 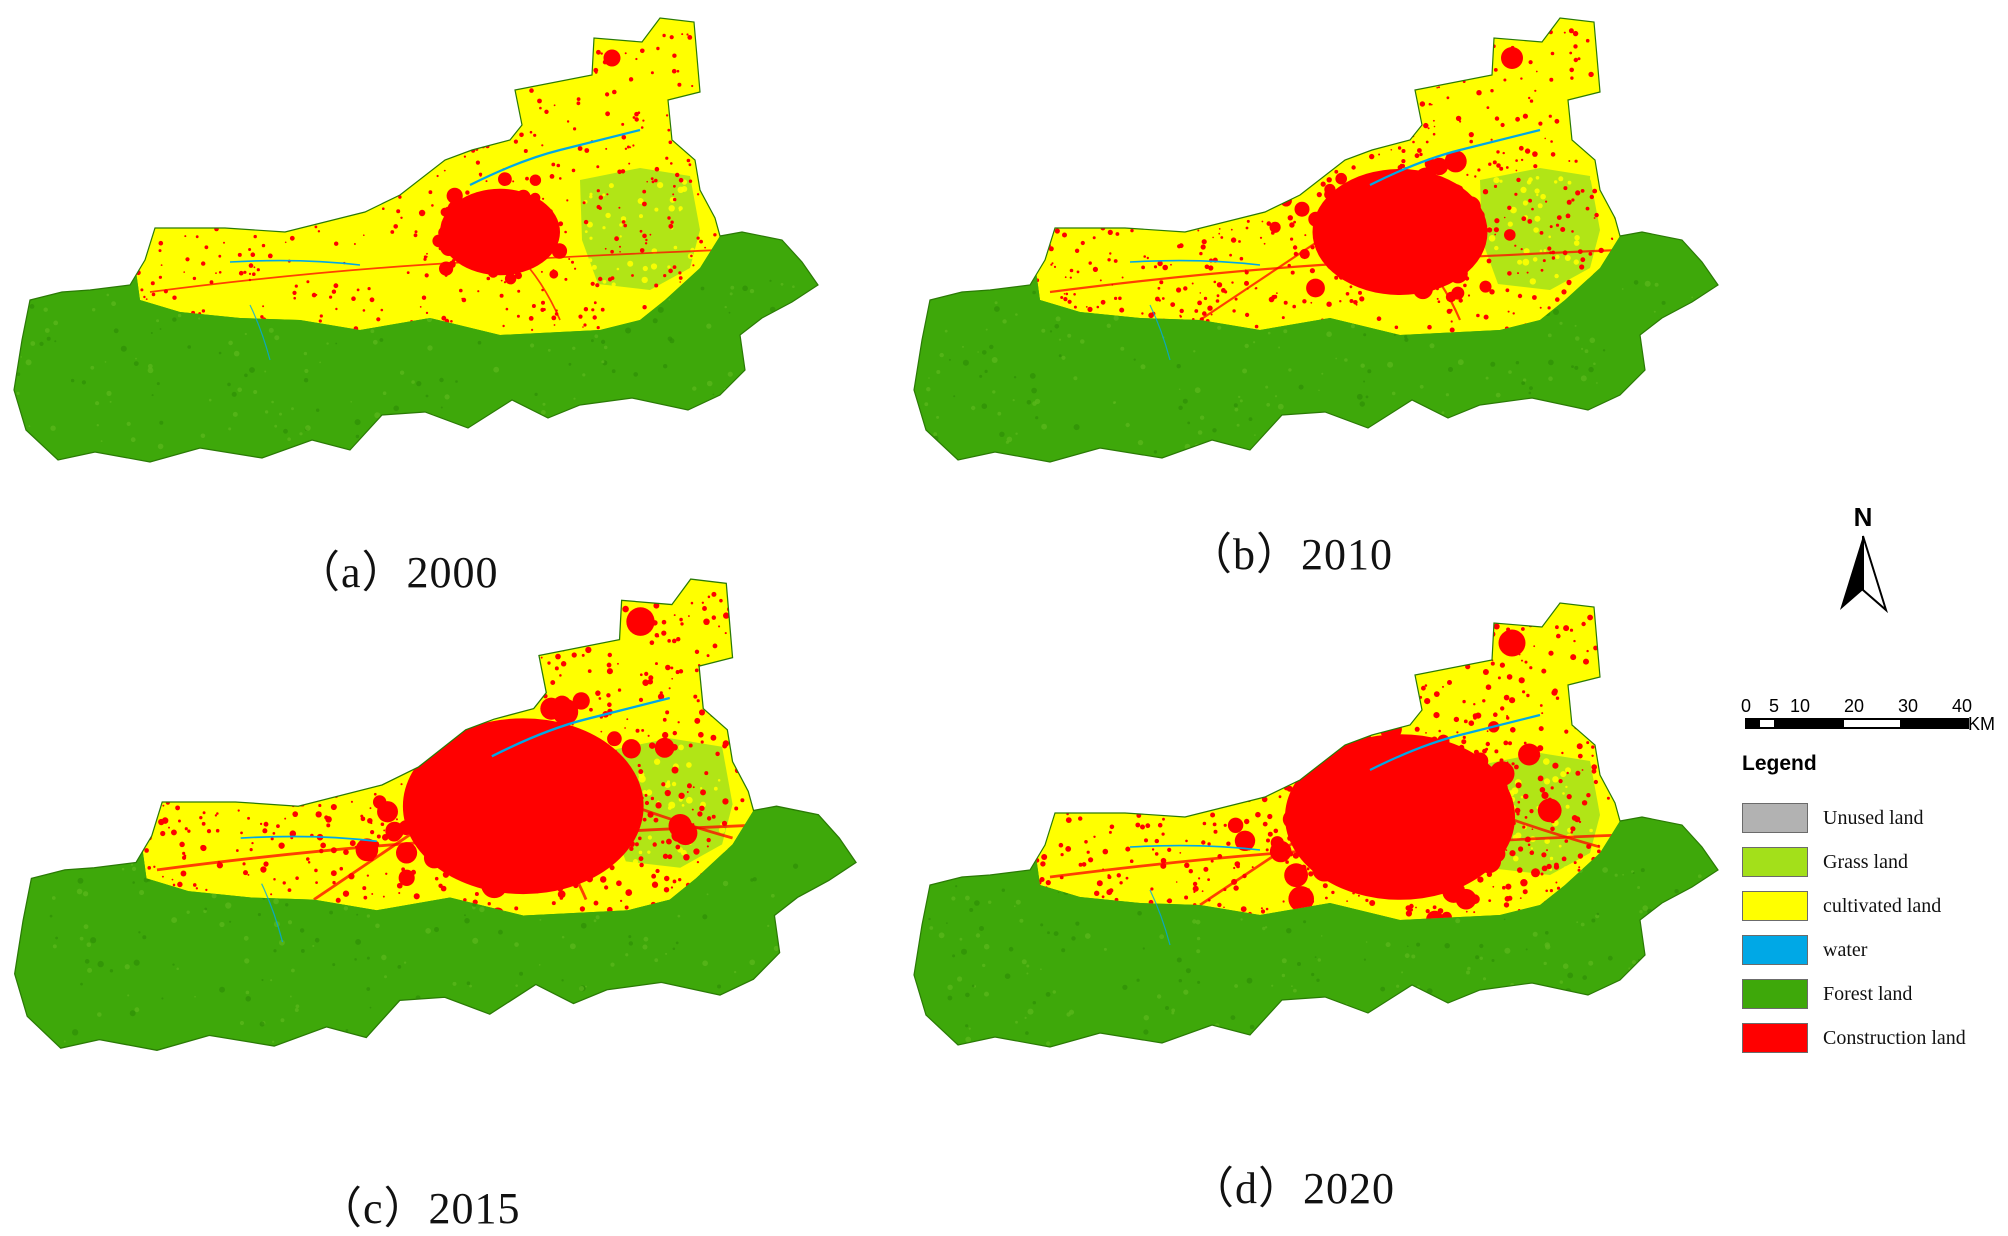 I want to click on legend-item-forest-land: Forest land, so click(x=1875, y=994).